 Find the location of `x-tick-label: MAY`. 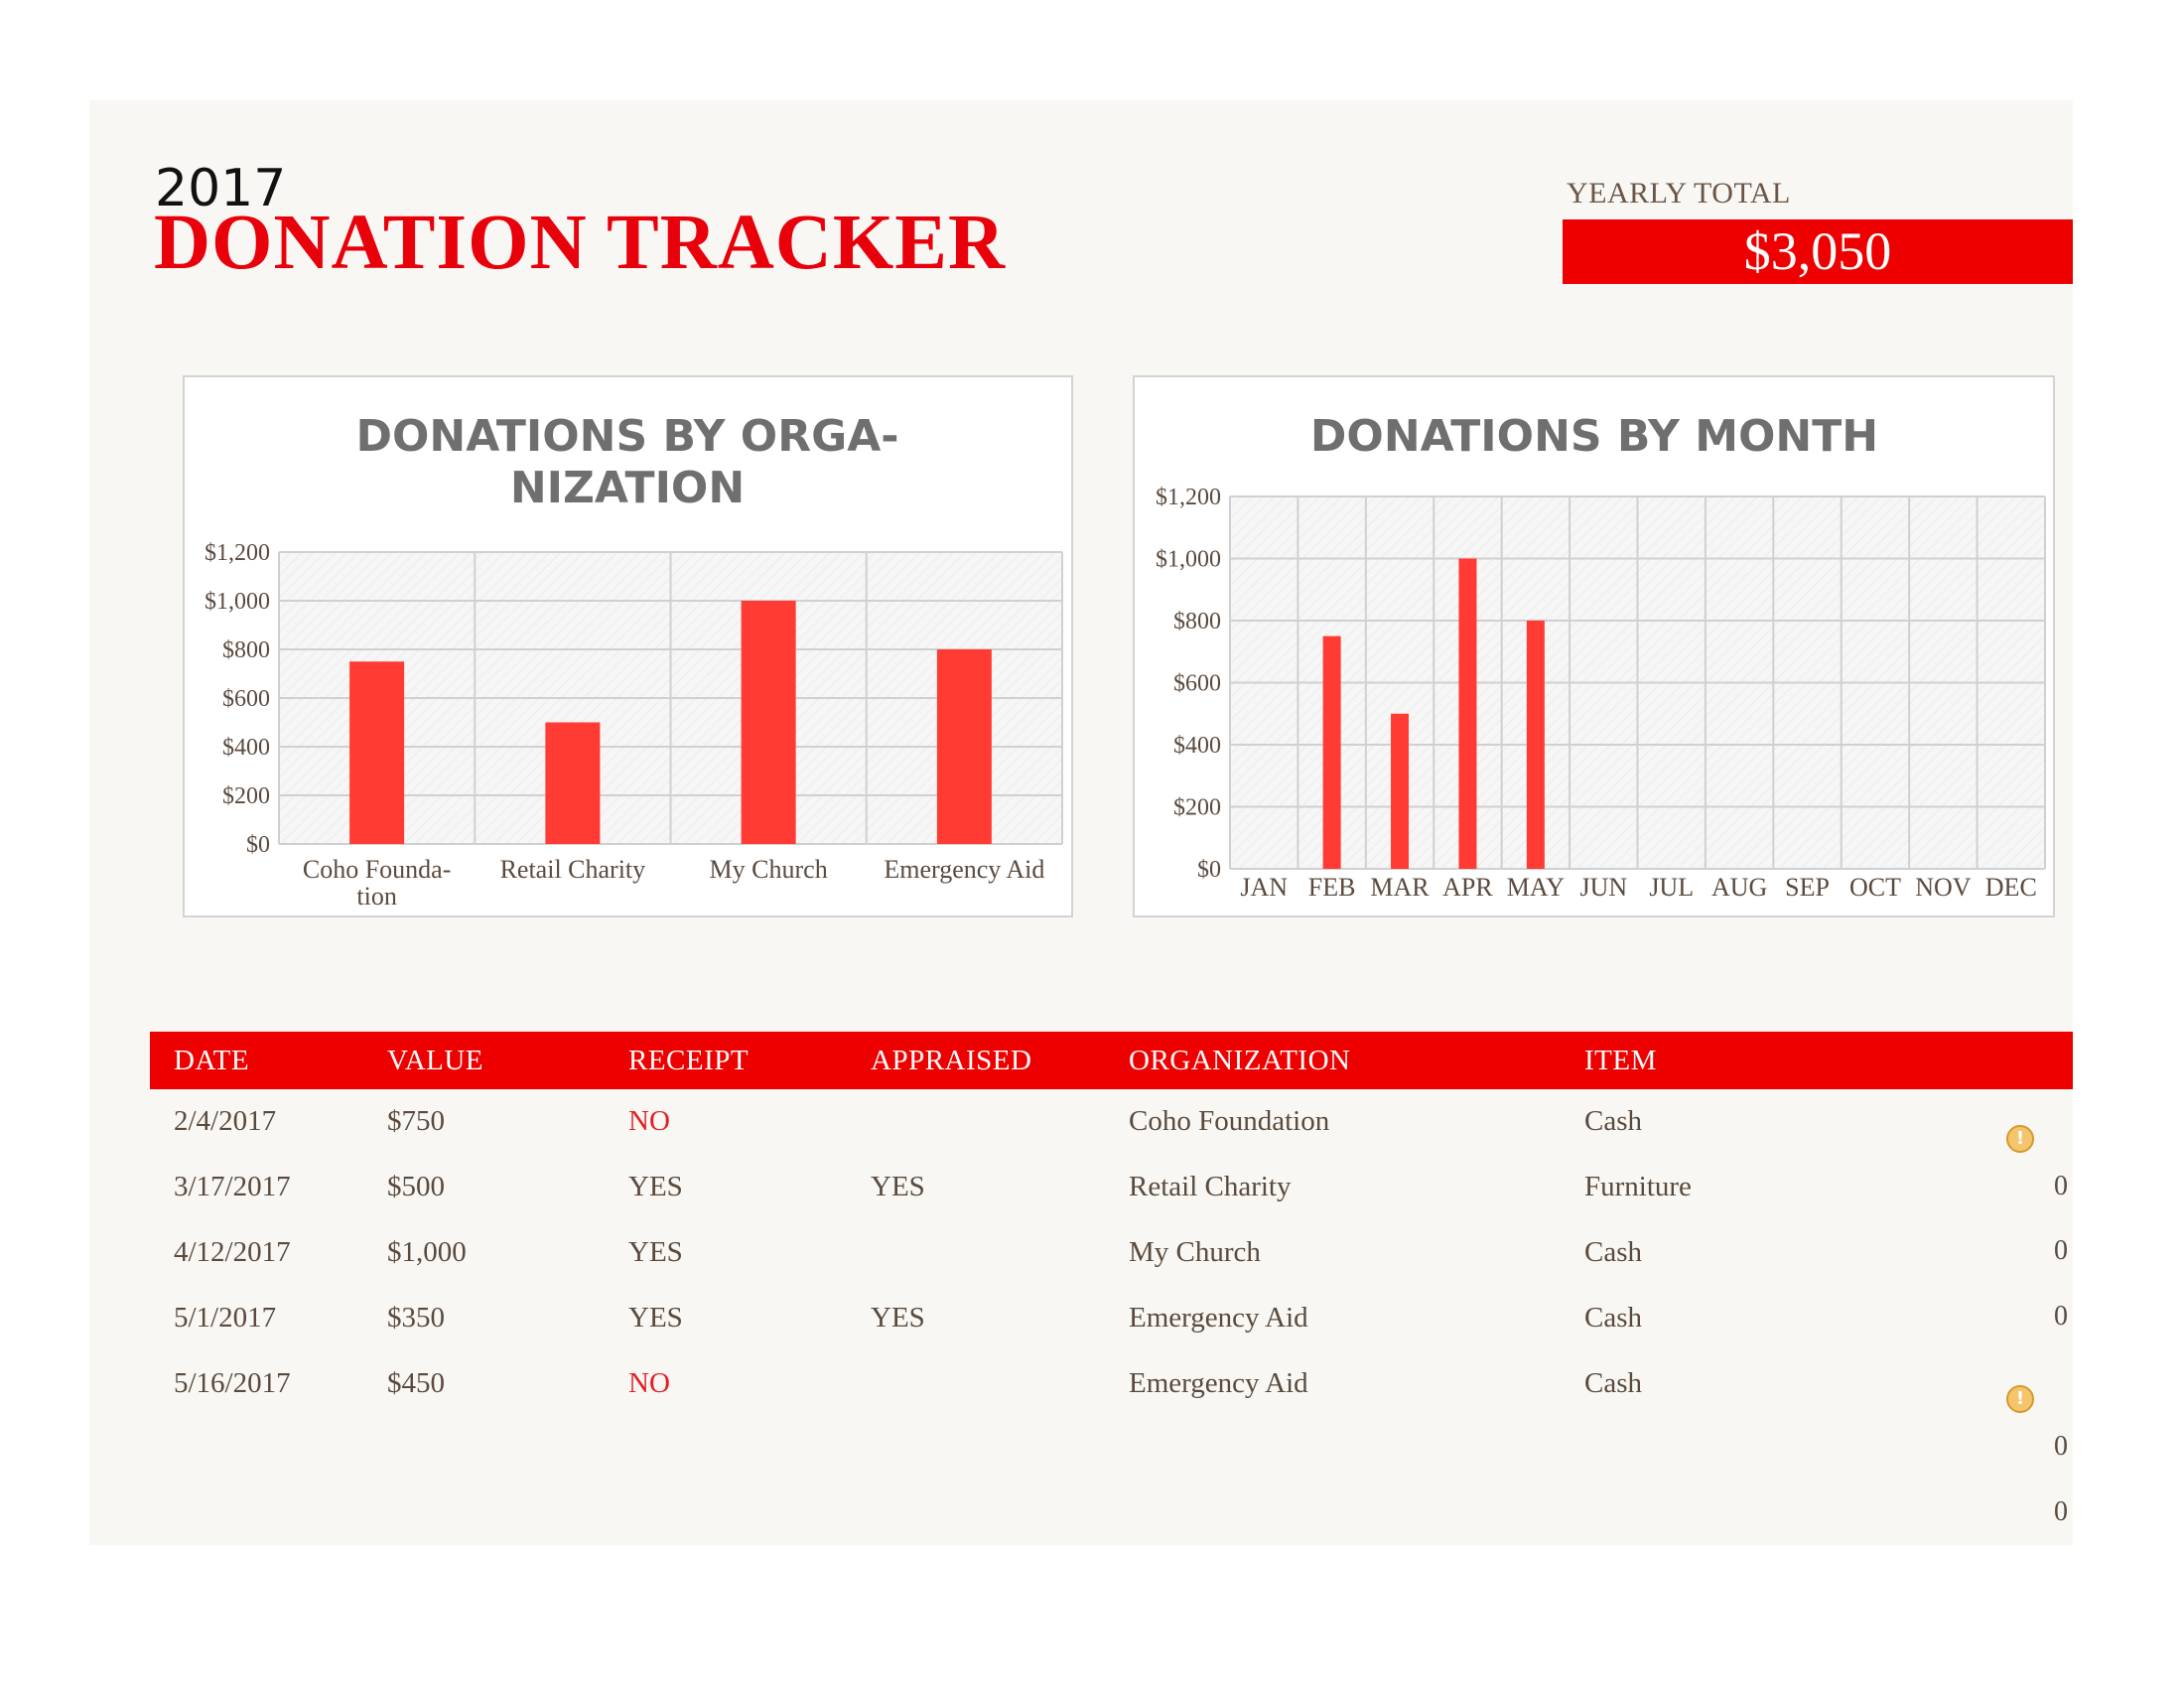

x-tick-label: MAY is located at coordinates (1536, 887).